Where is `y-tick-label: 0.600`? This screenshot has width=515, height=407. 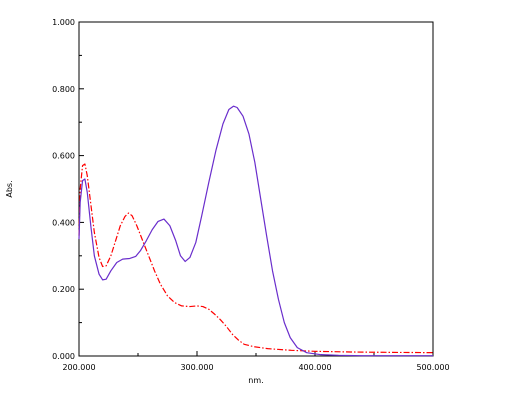 y-tick-label: 0.600 is located at coordinates (63, 156).